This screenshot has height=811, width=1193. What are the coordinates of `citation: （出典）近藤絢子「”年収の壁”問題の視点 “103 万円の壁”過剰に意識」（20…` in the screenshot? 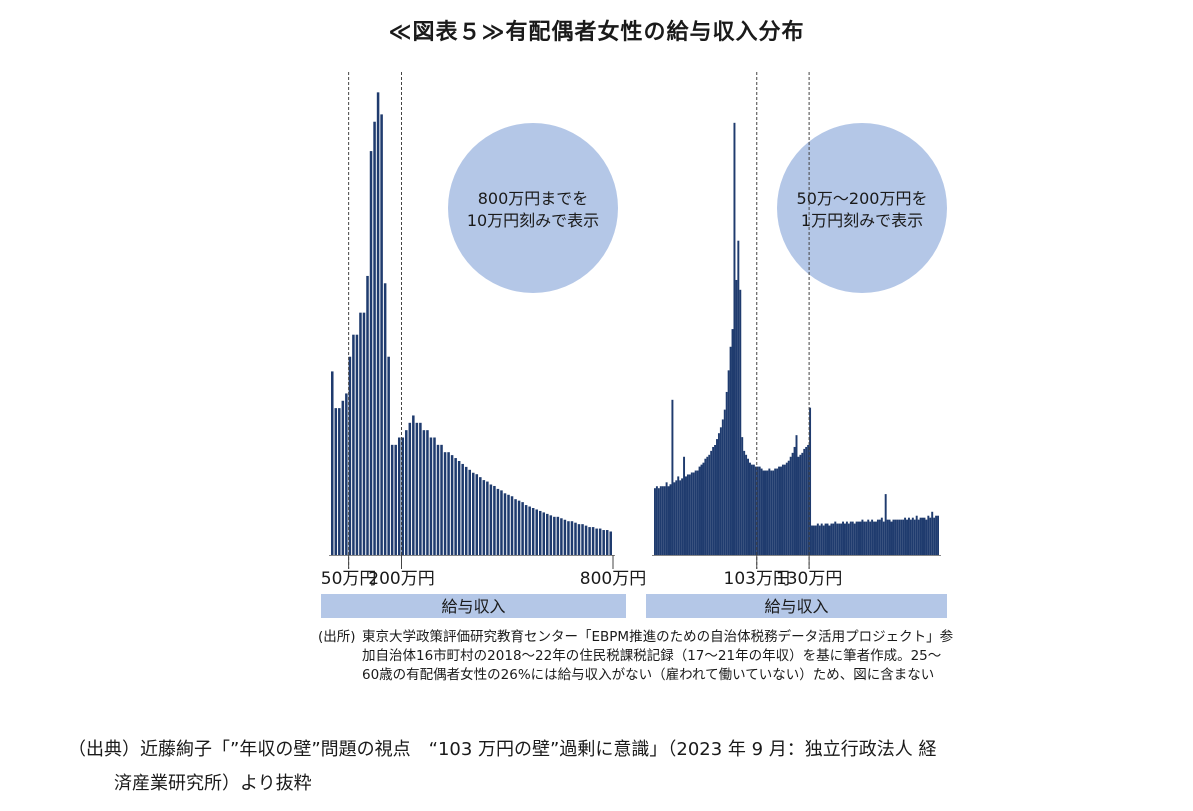 It's located at (618, 767).